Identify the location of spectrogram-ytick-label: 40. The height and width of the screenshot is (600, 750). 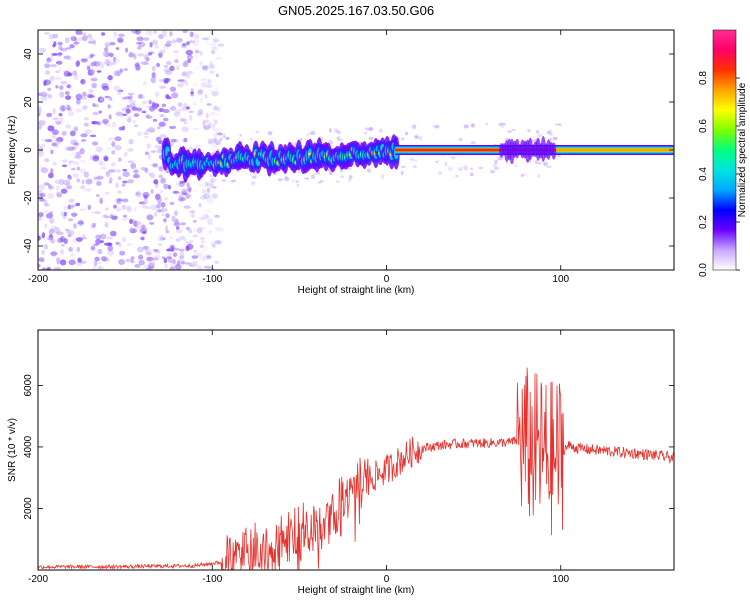
(28, 54).